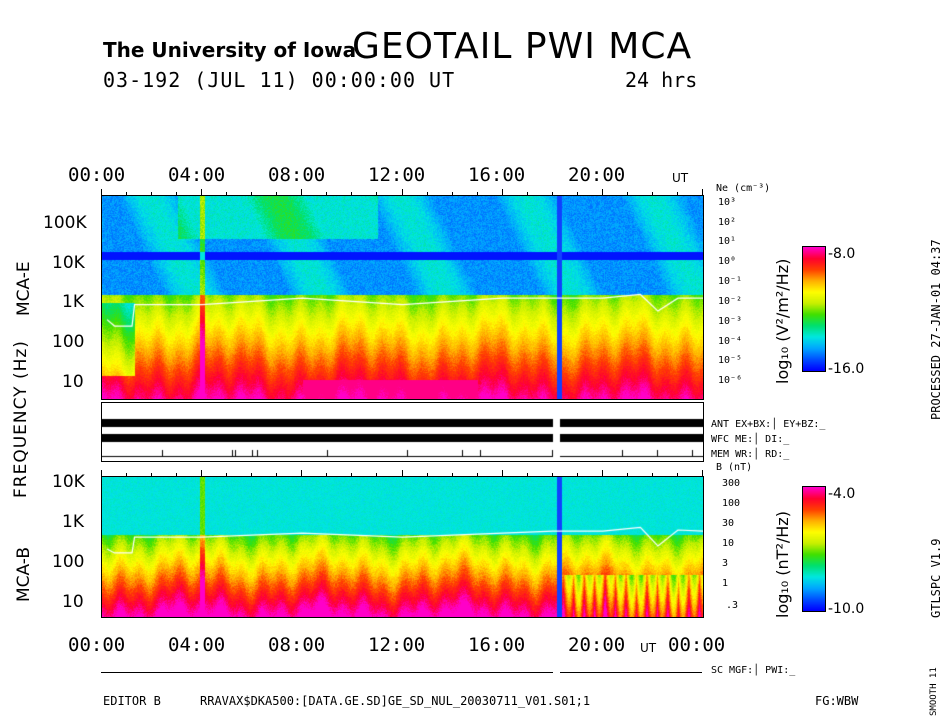 The width and height of the screenshot is (945, 720). What do you see at coordinates (65, 223) in the screenshot?
I see `freq-tick: 100K` at bounding box center [65, 223].